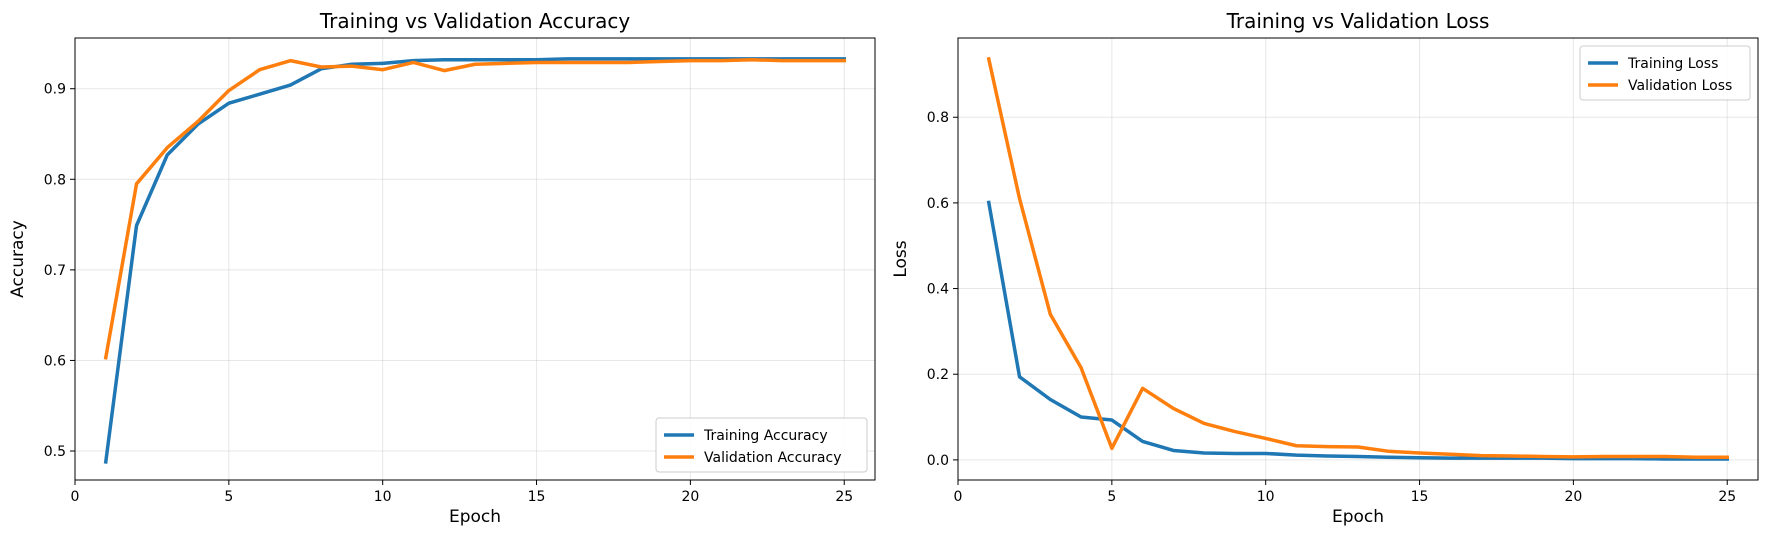  What do you see at coordinates (55, 271) in the screenshot?
I see `y-tick-label: 0.7` at bounding box center [55, 271].